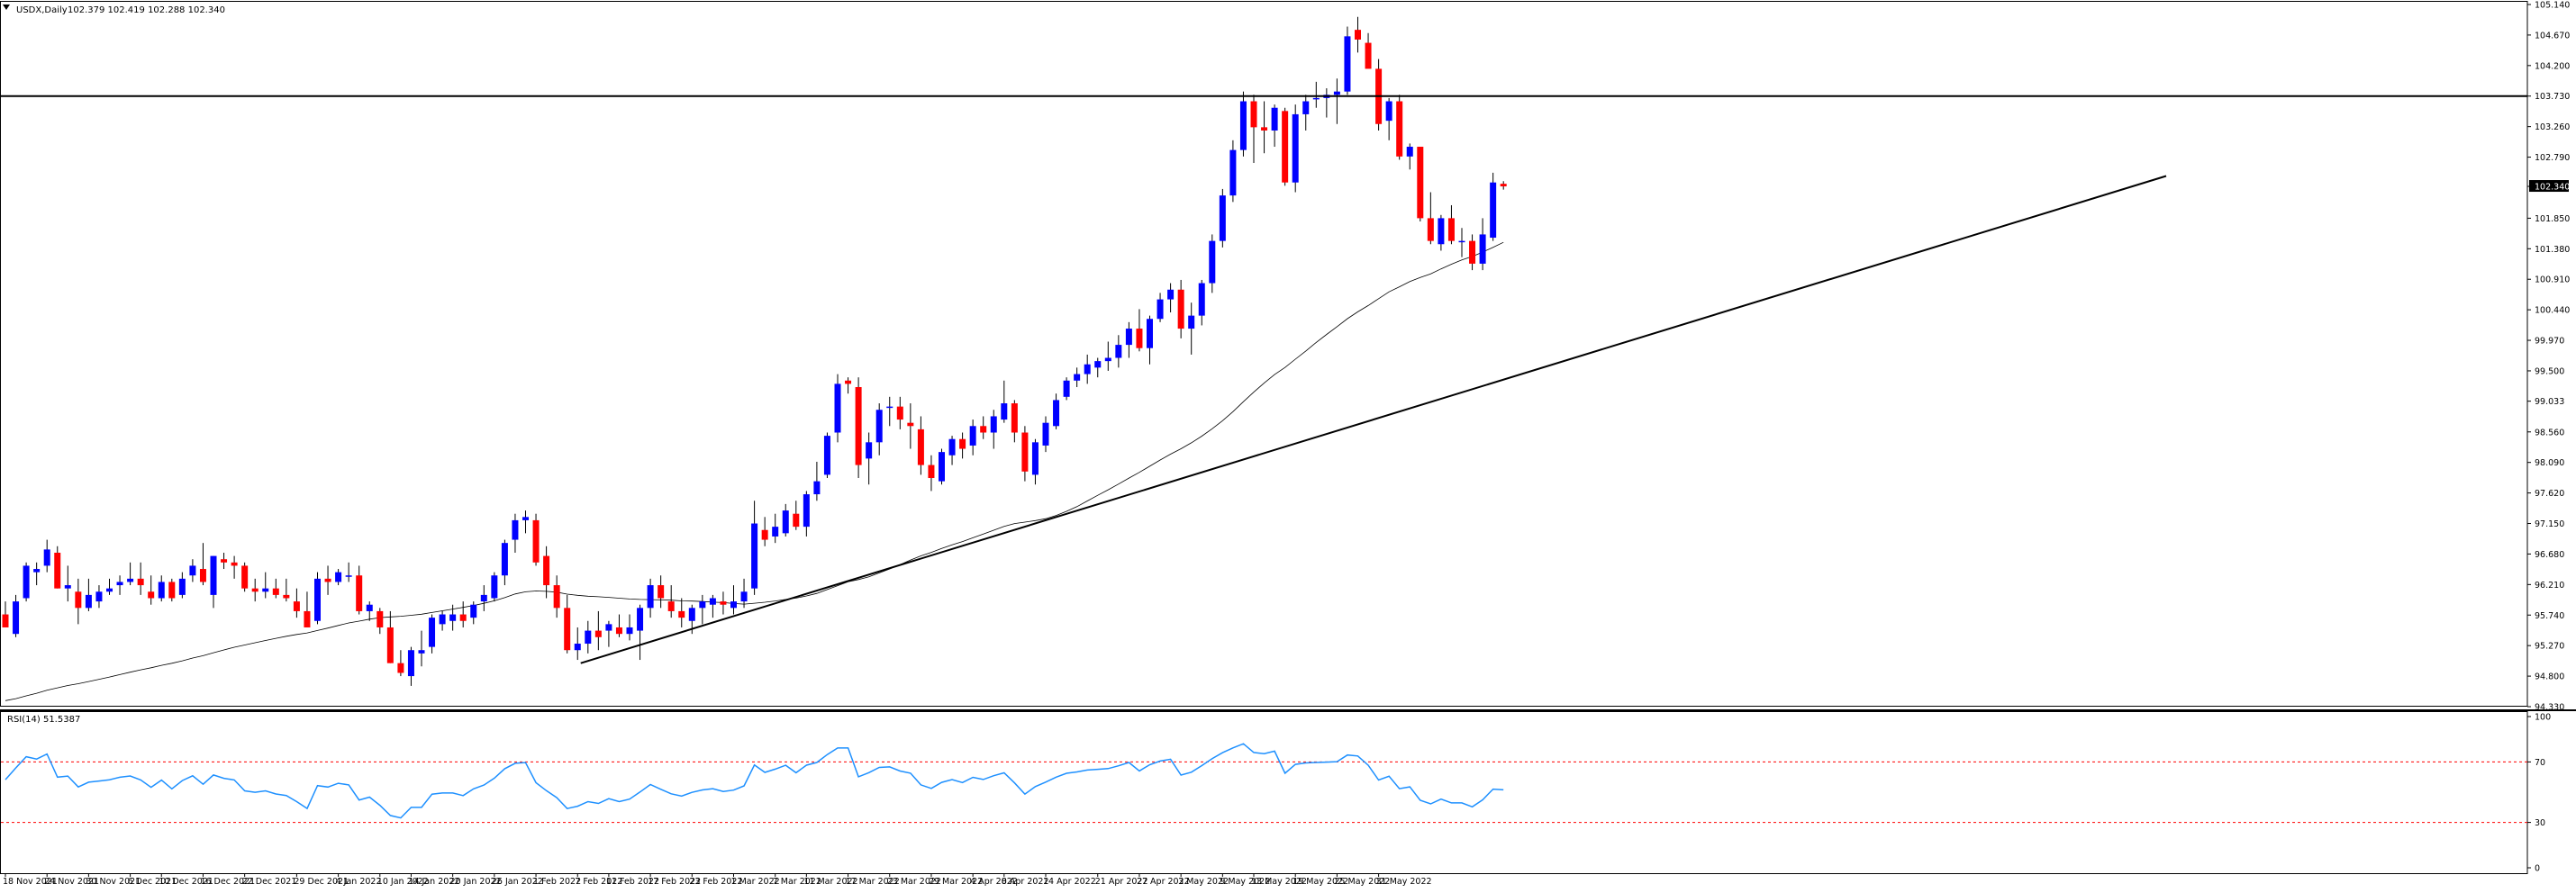 The width and height of the screenshot is (2576, 893). I want to click on date-tick-label: 23 Mar 2022, so click(914, 882).